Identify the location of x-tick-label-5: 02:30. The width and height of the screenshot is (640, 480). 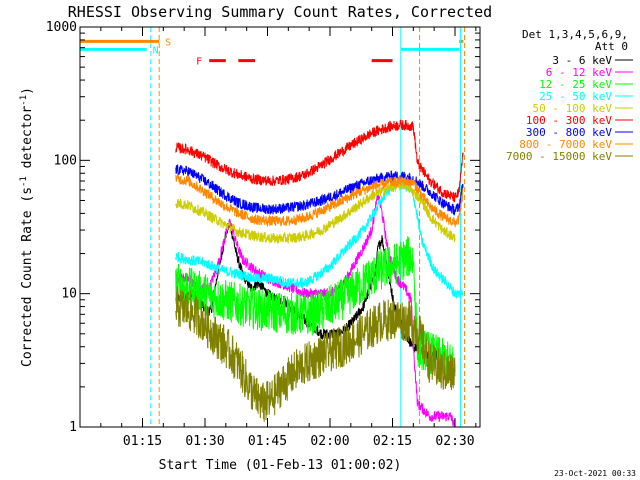
(454, 441).